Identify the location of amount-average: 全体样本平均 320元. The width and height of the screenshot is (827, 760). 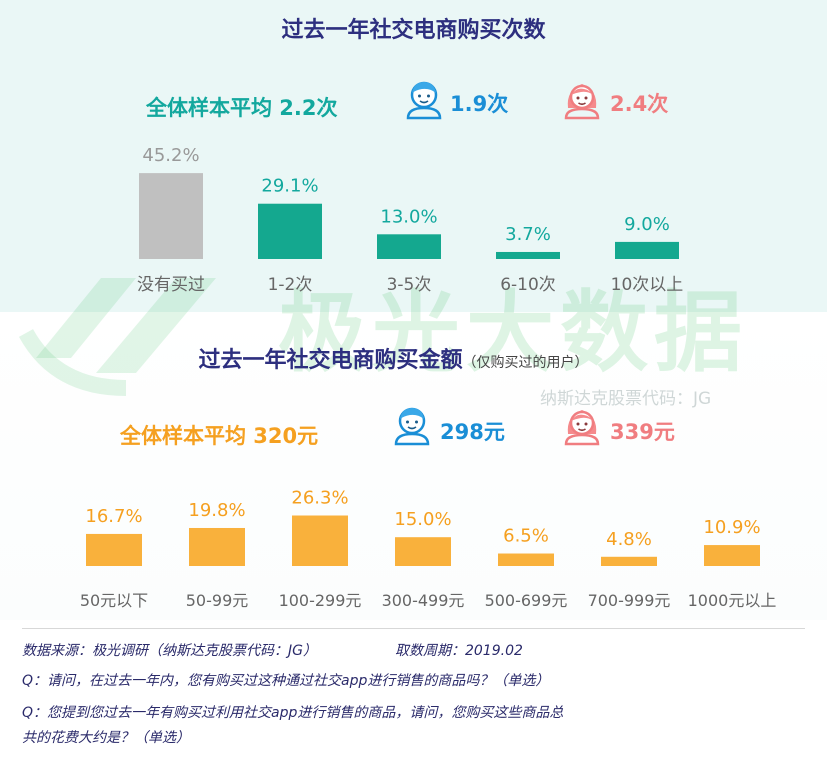
(219, 436).